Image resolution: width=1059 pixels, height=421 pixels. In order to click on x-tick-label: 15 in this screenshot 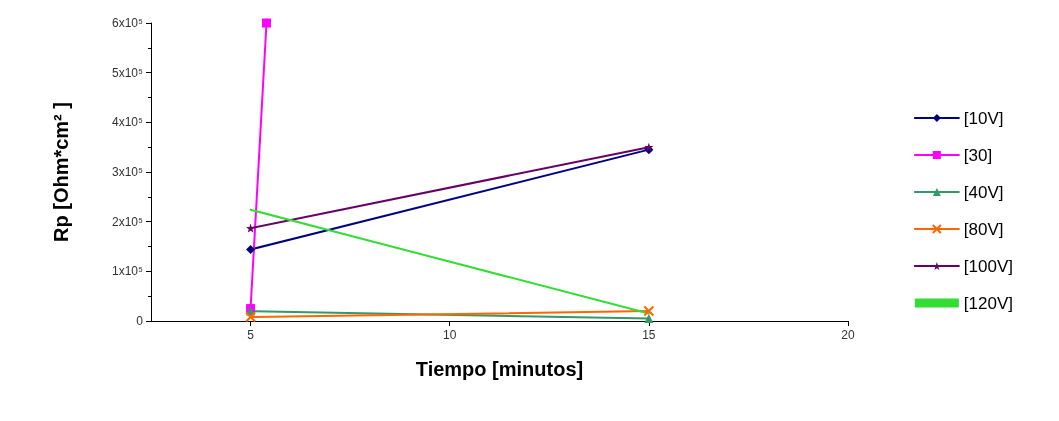, I will do `click(649, 335)`.